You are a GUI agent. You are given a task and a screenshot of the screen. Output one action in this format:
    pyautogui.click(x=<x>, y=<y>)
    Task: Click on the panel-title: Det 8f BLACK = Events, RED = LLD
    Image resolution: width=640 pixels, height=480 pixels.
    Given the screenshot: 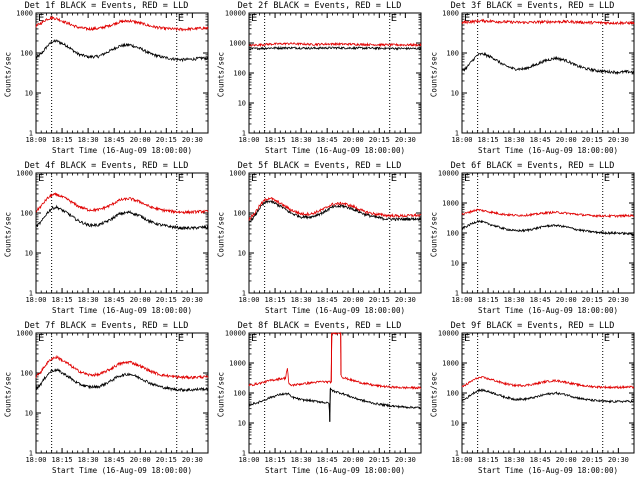 What is the action you would take?
    pyautogui.click(x=319, y=326)
    